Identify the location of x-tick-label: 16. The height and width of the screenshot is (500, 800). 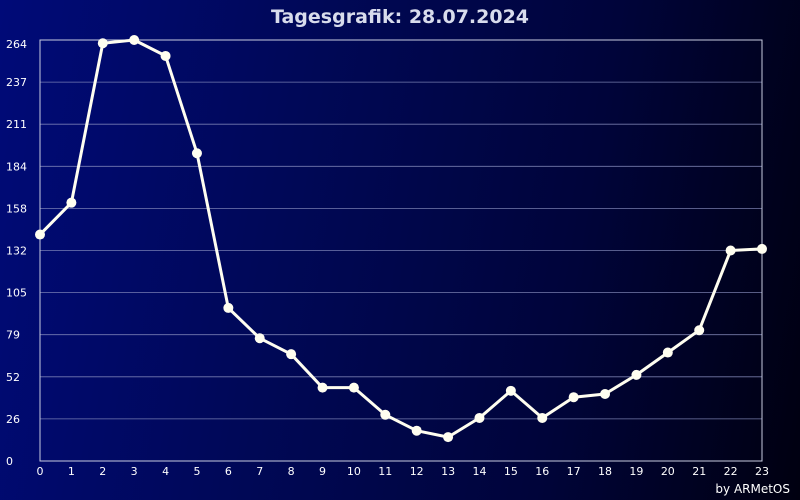
(542, 471).